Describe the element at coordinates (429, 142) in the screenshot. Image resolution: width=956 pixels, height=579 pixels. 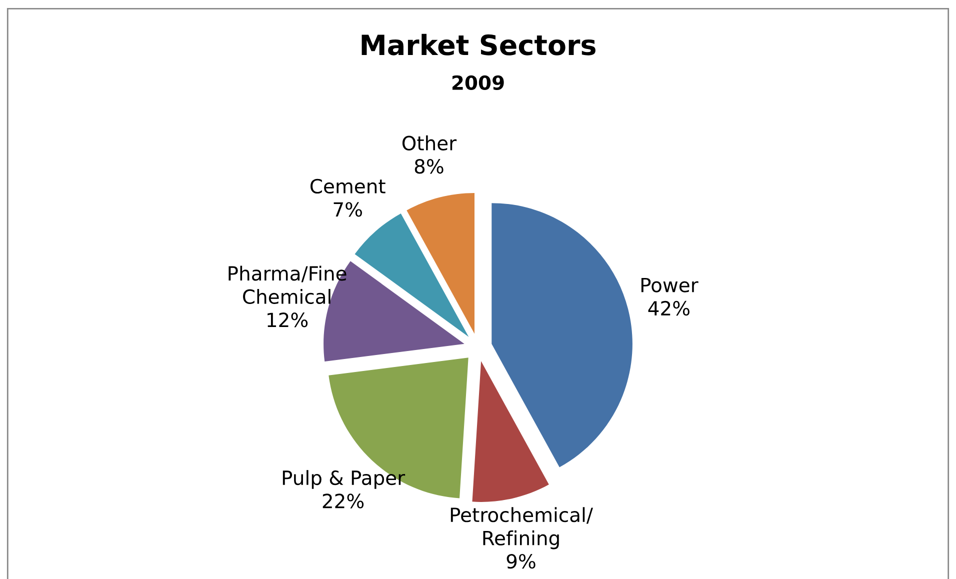
I see `slice-label: Other` at that location.